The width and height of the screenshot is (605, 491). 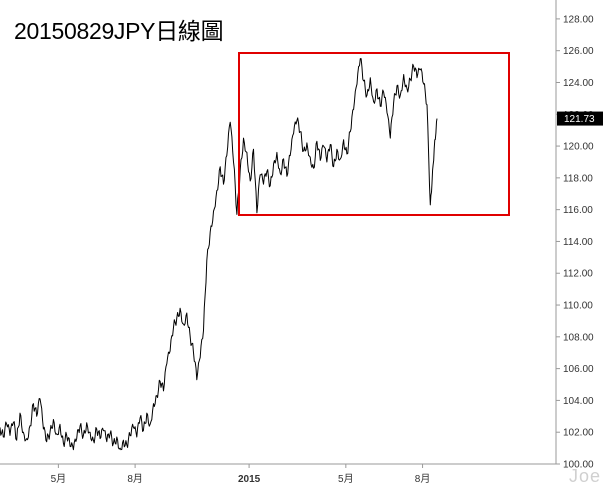 What do you see at coordinates (578, 433) in the screenshot?
I see `y-tick-label: 102.00` at bounding box center [578, 433].